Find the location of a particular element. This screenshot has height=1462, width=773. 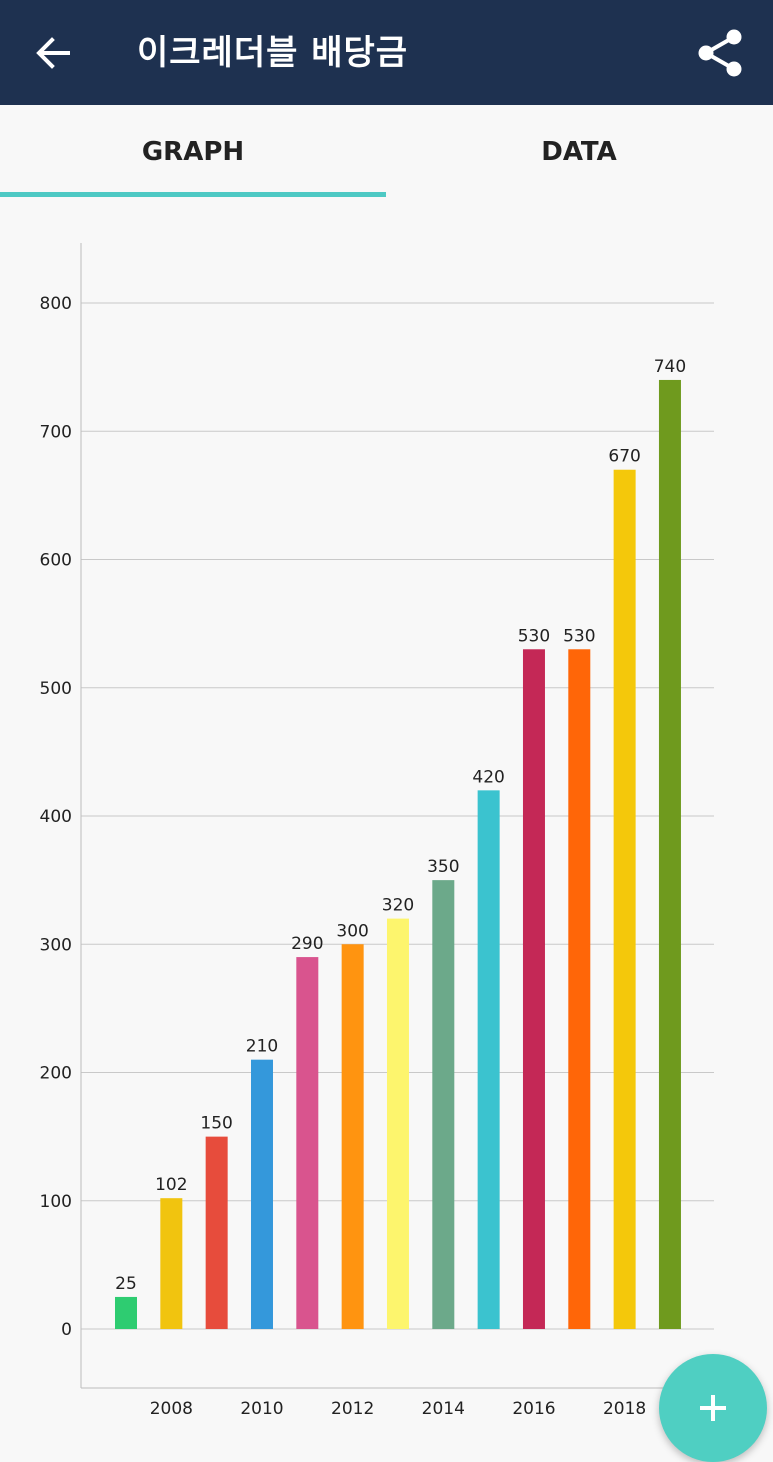

bar-value-label: 420 is located at coordinates (488, 777).